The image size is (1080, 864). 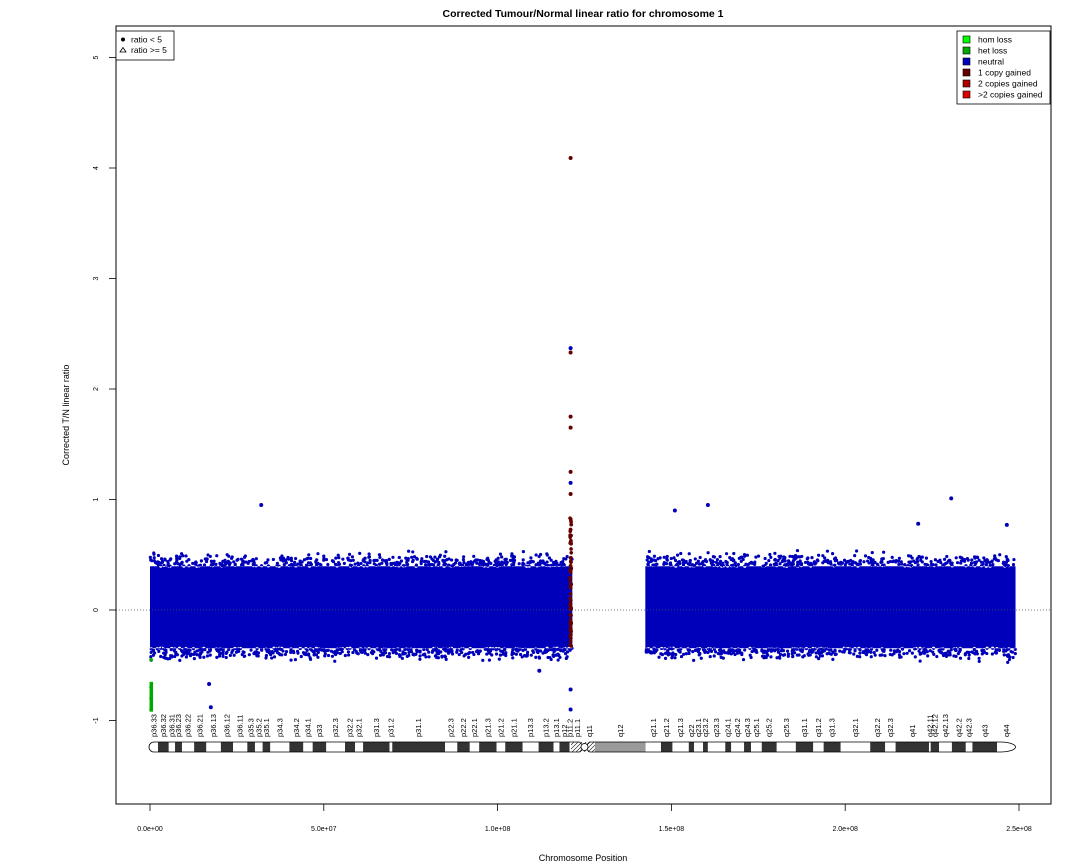 I want to click on ideogram-band-label: p13.1, so click(x=556, y=727).